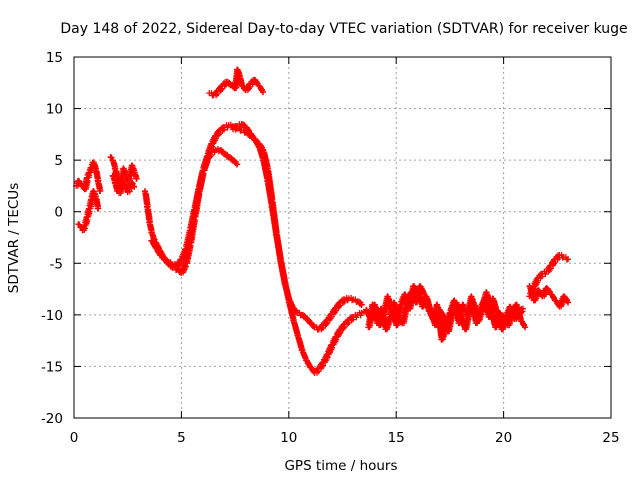 The height and width of the screenshot is (485, 640). What do you see at coordinates (181, 438) in the screenshot?
I see `x-tick-label: 5` at bounding box center [181, 438].